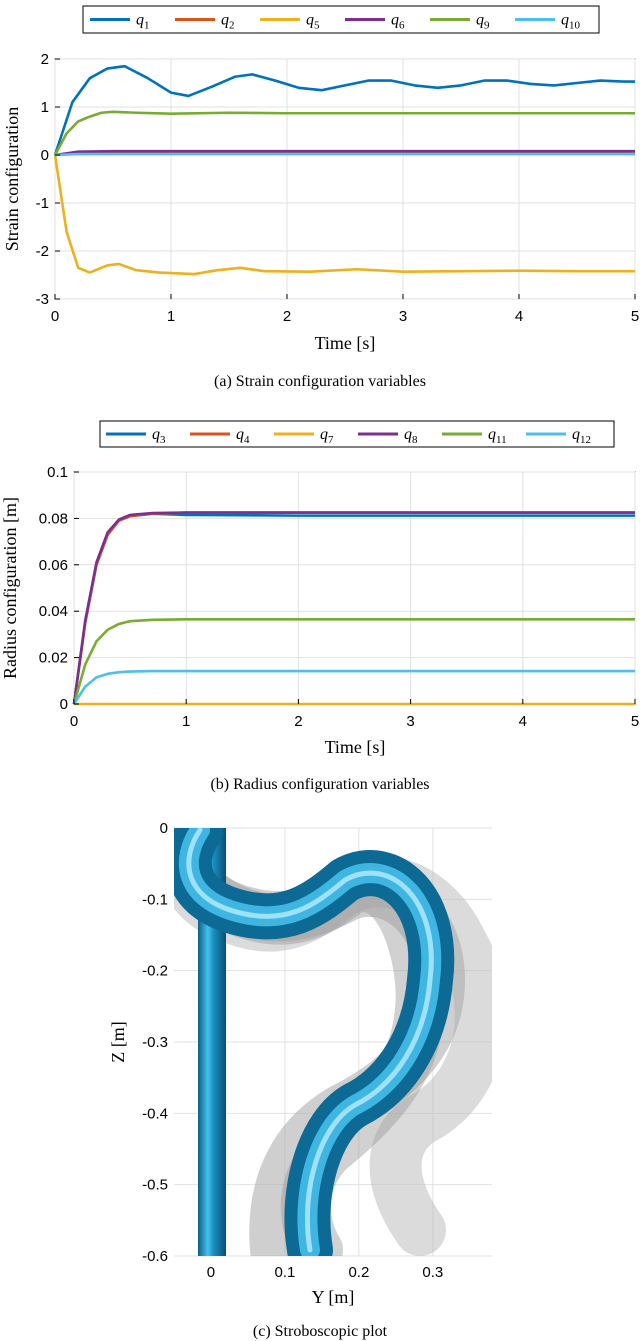 This screenshot has height=1341, width=640. I want to click on legend-label: q8, so click(411, 436).